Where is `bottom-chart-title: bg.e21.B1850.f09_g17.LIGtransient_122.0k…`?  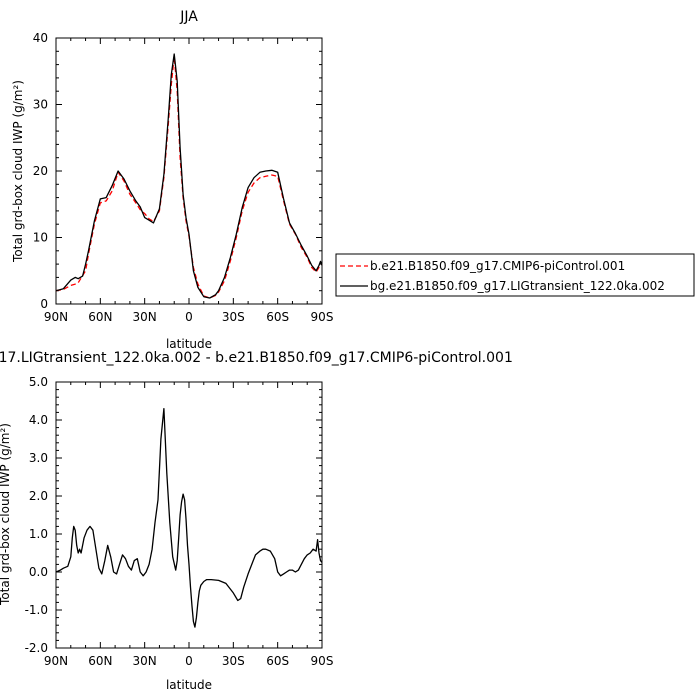
bottom-chart-title: bg.e21.B1850.f09_g17.LIGtransient_122.0k… is located at coordinates (256, 358).